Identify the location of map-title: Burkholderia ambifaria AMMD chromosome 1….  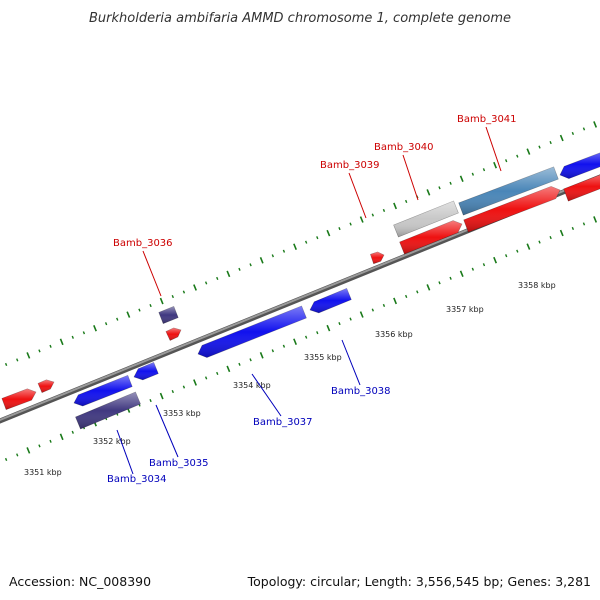
(300, 18).